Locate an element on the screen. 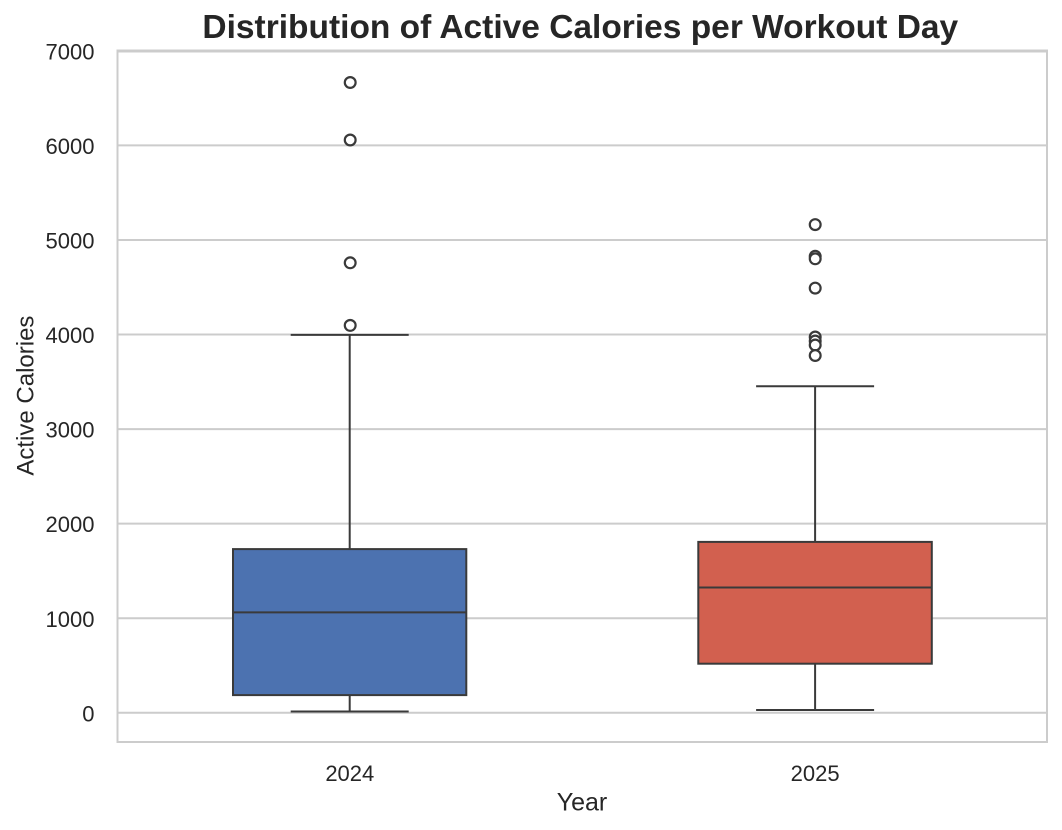  svg-text: 0 is located at coordinates (88, 713).